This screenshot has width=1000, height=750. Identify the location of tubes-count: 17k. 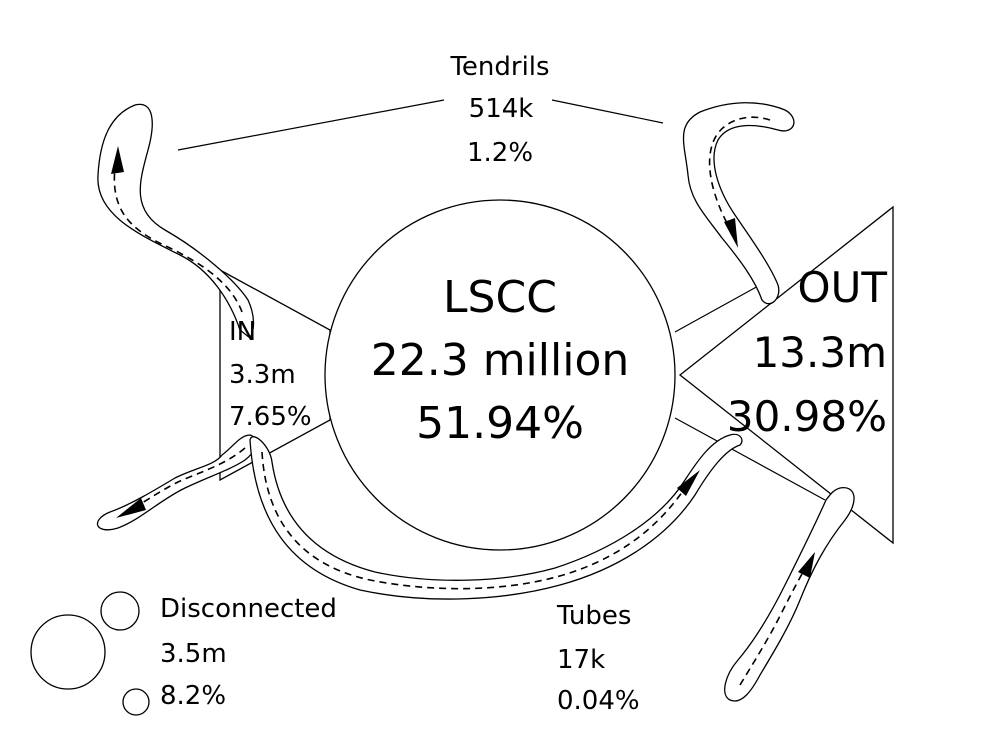
(581, 660).